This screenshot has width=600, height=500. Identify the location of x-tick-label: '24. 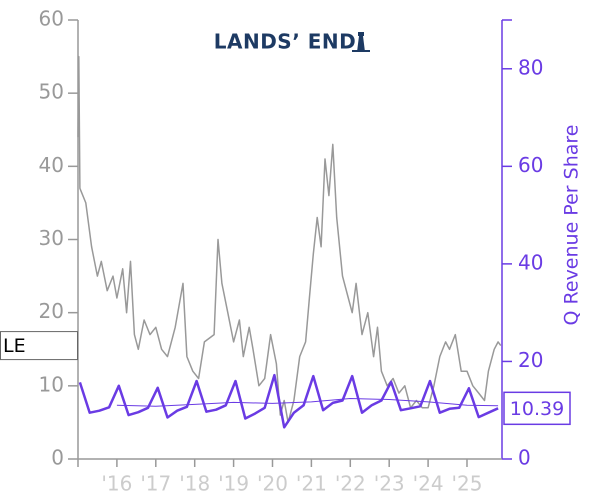
(428, 484).